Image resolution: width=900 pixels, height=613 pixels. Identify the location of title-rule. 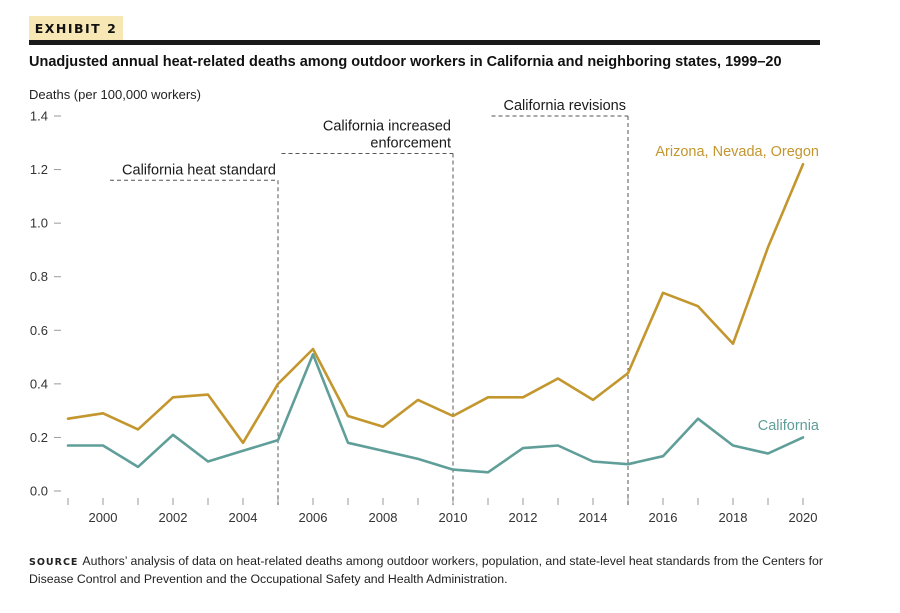
(424, 42).